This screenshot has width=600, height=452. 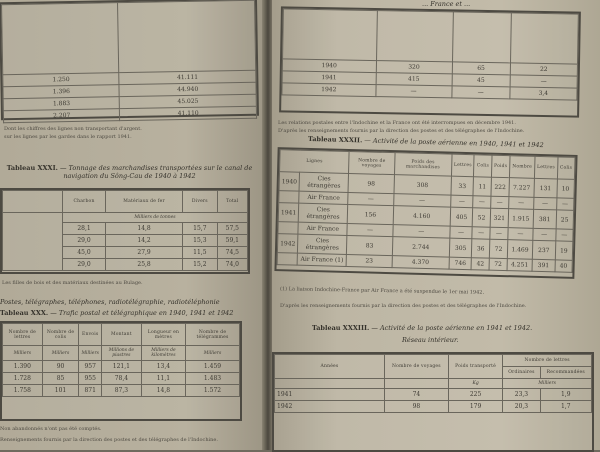 What do you see at coordinates (188, 113) in the screenshot?
I see `cell: 41.110` at bounding box center [188, 113].